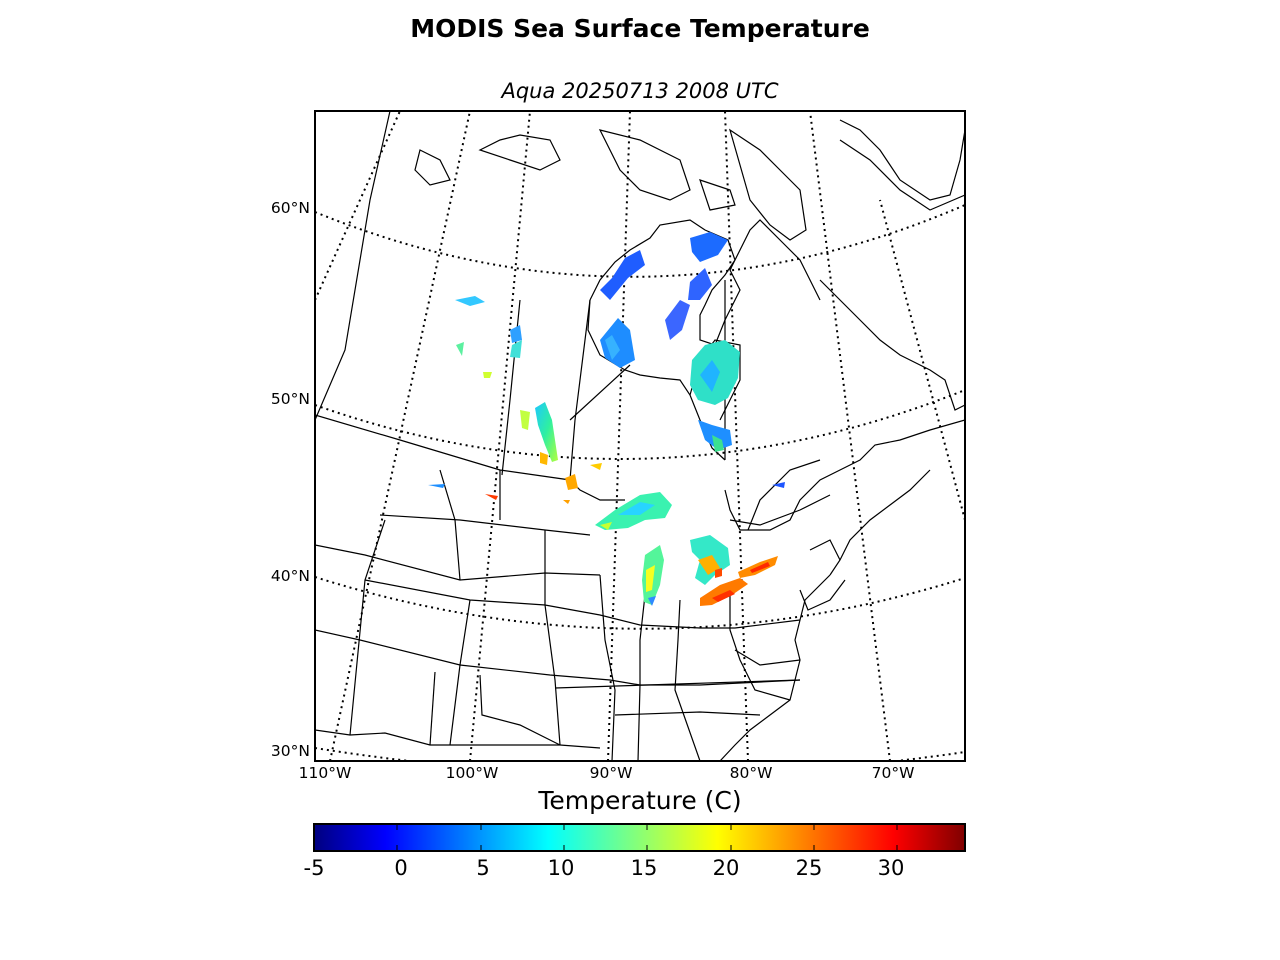 Image resolution: width=1280 pixels, height=960 pixels. I want to click on sst-james-bay, so click(715, 396).